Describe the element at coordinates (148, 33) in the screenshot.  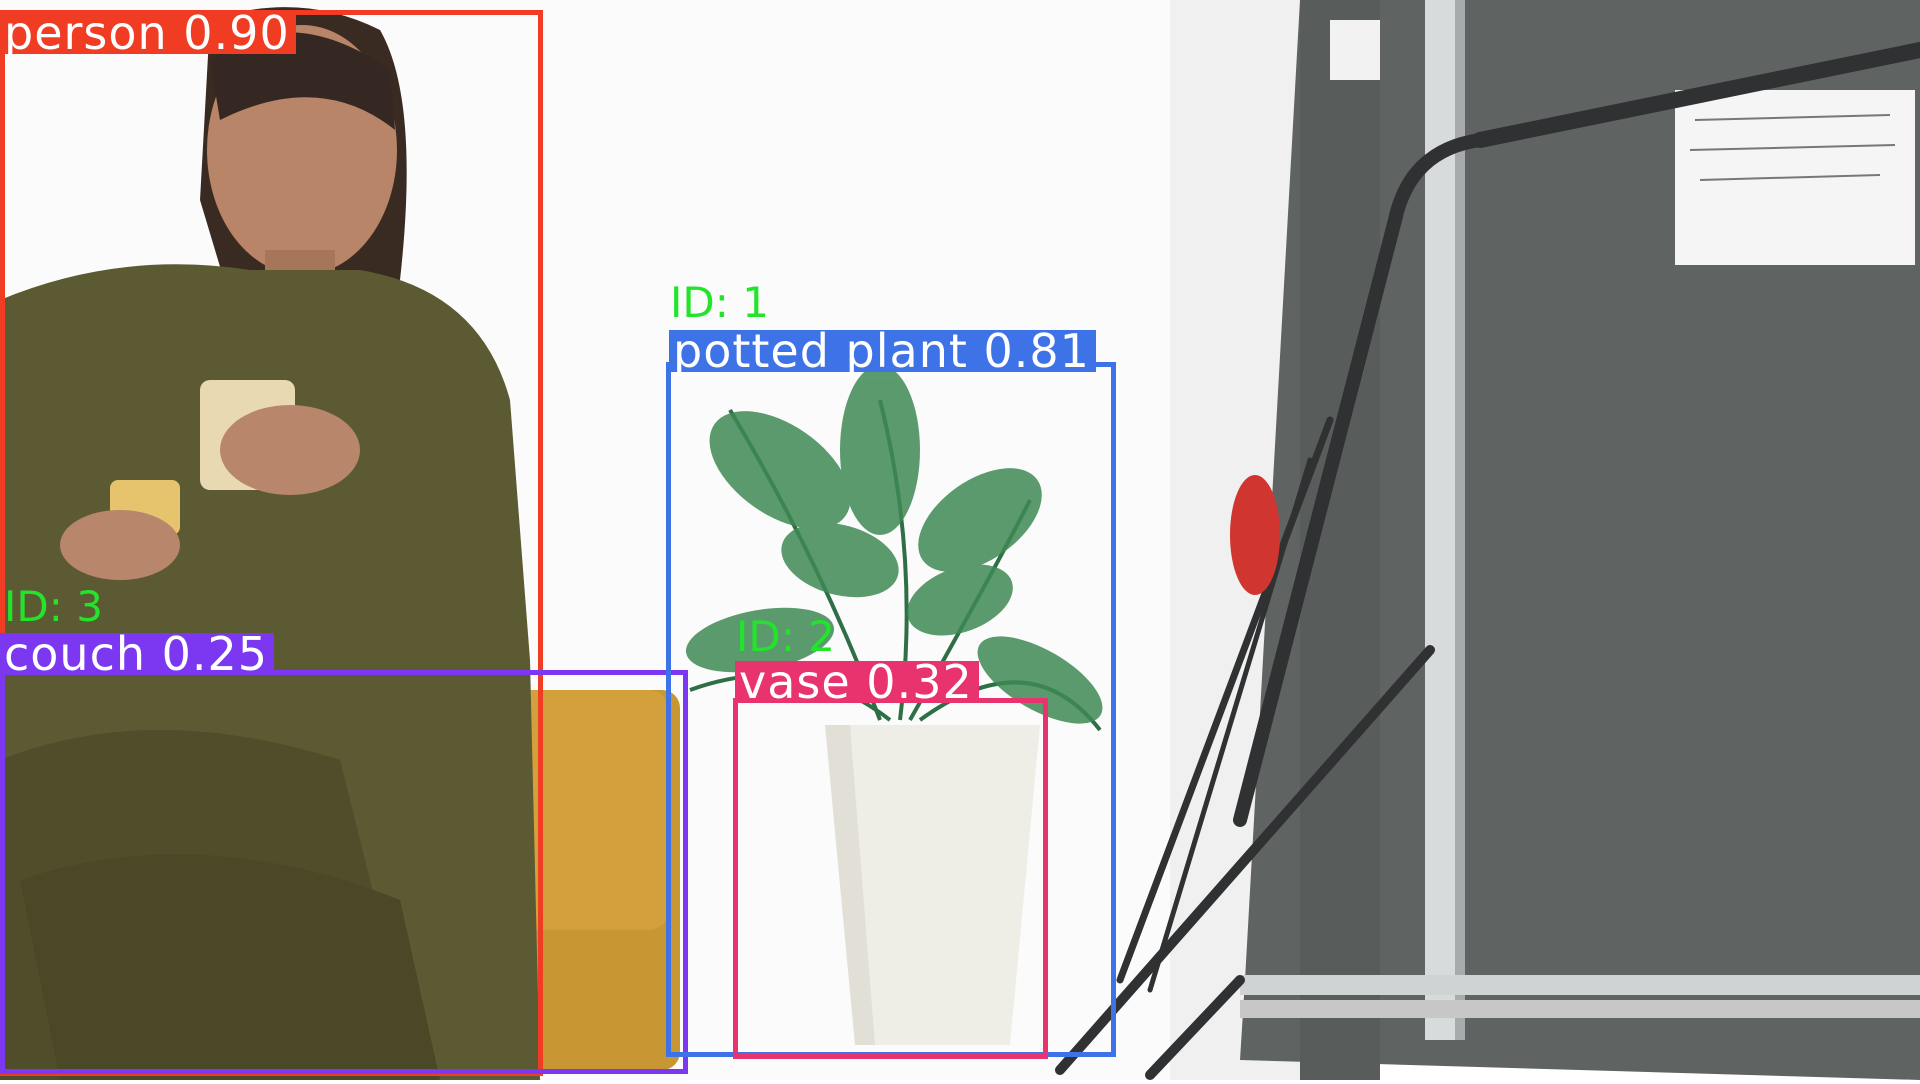
I see `person-detection-label: person 0.90` at that location.